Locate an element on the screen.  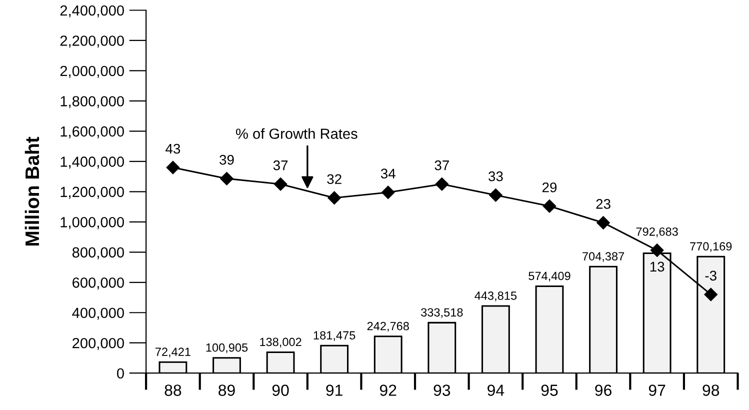
x-tick-label: 92 is located at coordinates (388, 390).